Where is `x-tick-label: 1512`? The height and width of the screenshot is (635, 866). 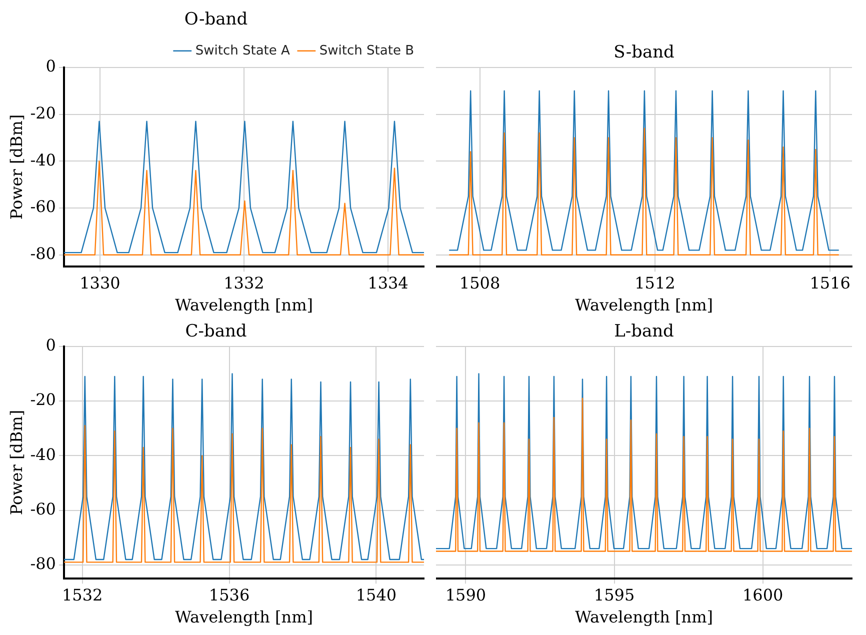
x-tick-label: 1512 is located at coordinates (655, 282).